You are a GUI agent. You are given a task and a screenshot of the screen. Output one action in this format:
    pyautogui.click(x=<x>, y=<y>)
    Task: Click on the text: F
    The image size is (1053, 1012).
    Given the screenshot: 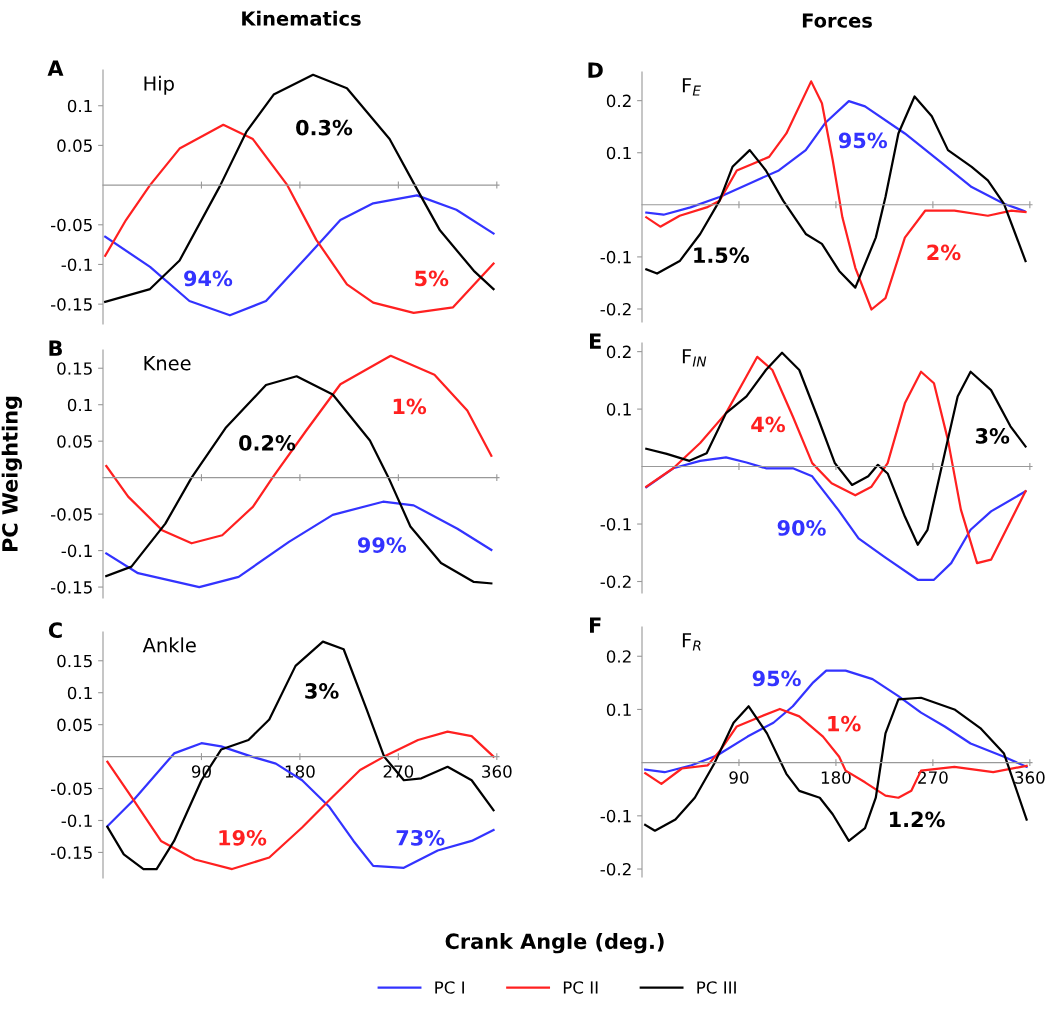 What is the action you would take?
    pyautogui.click(x=595, y=625)
    